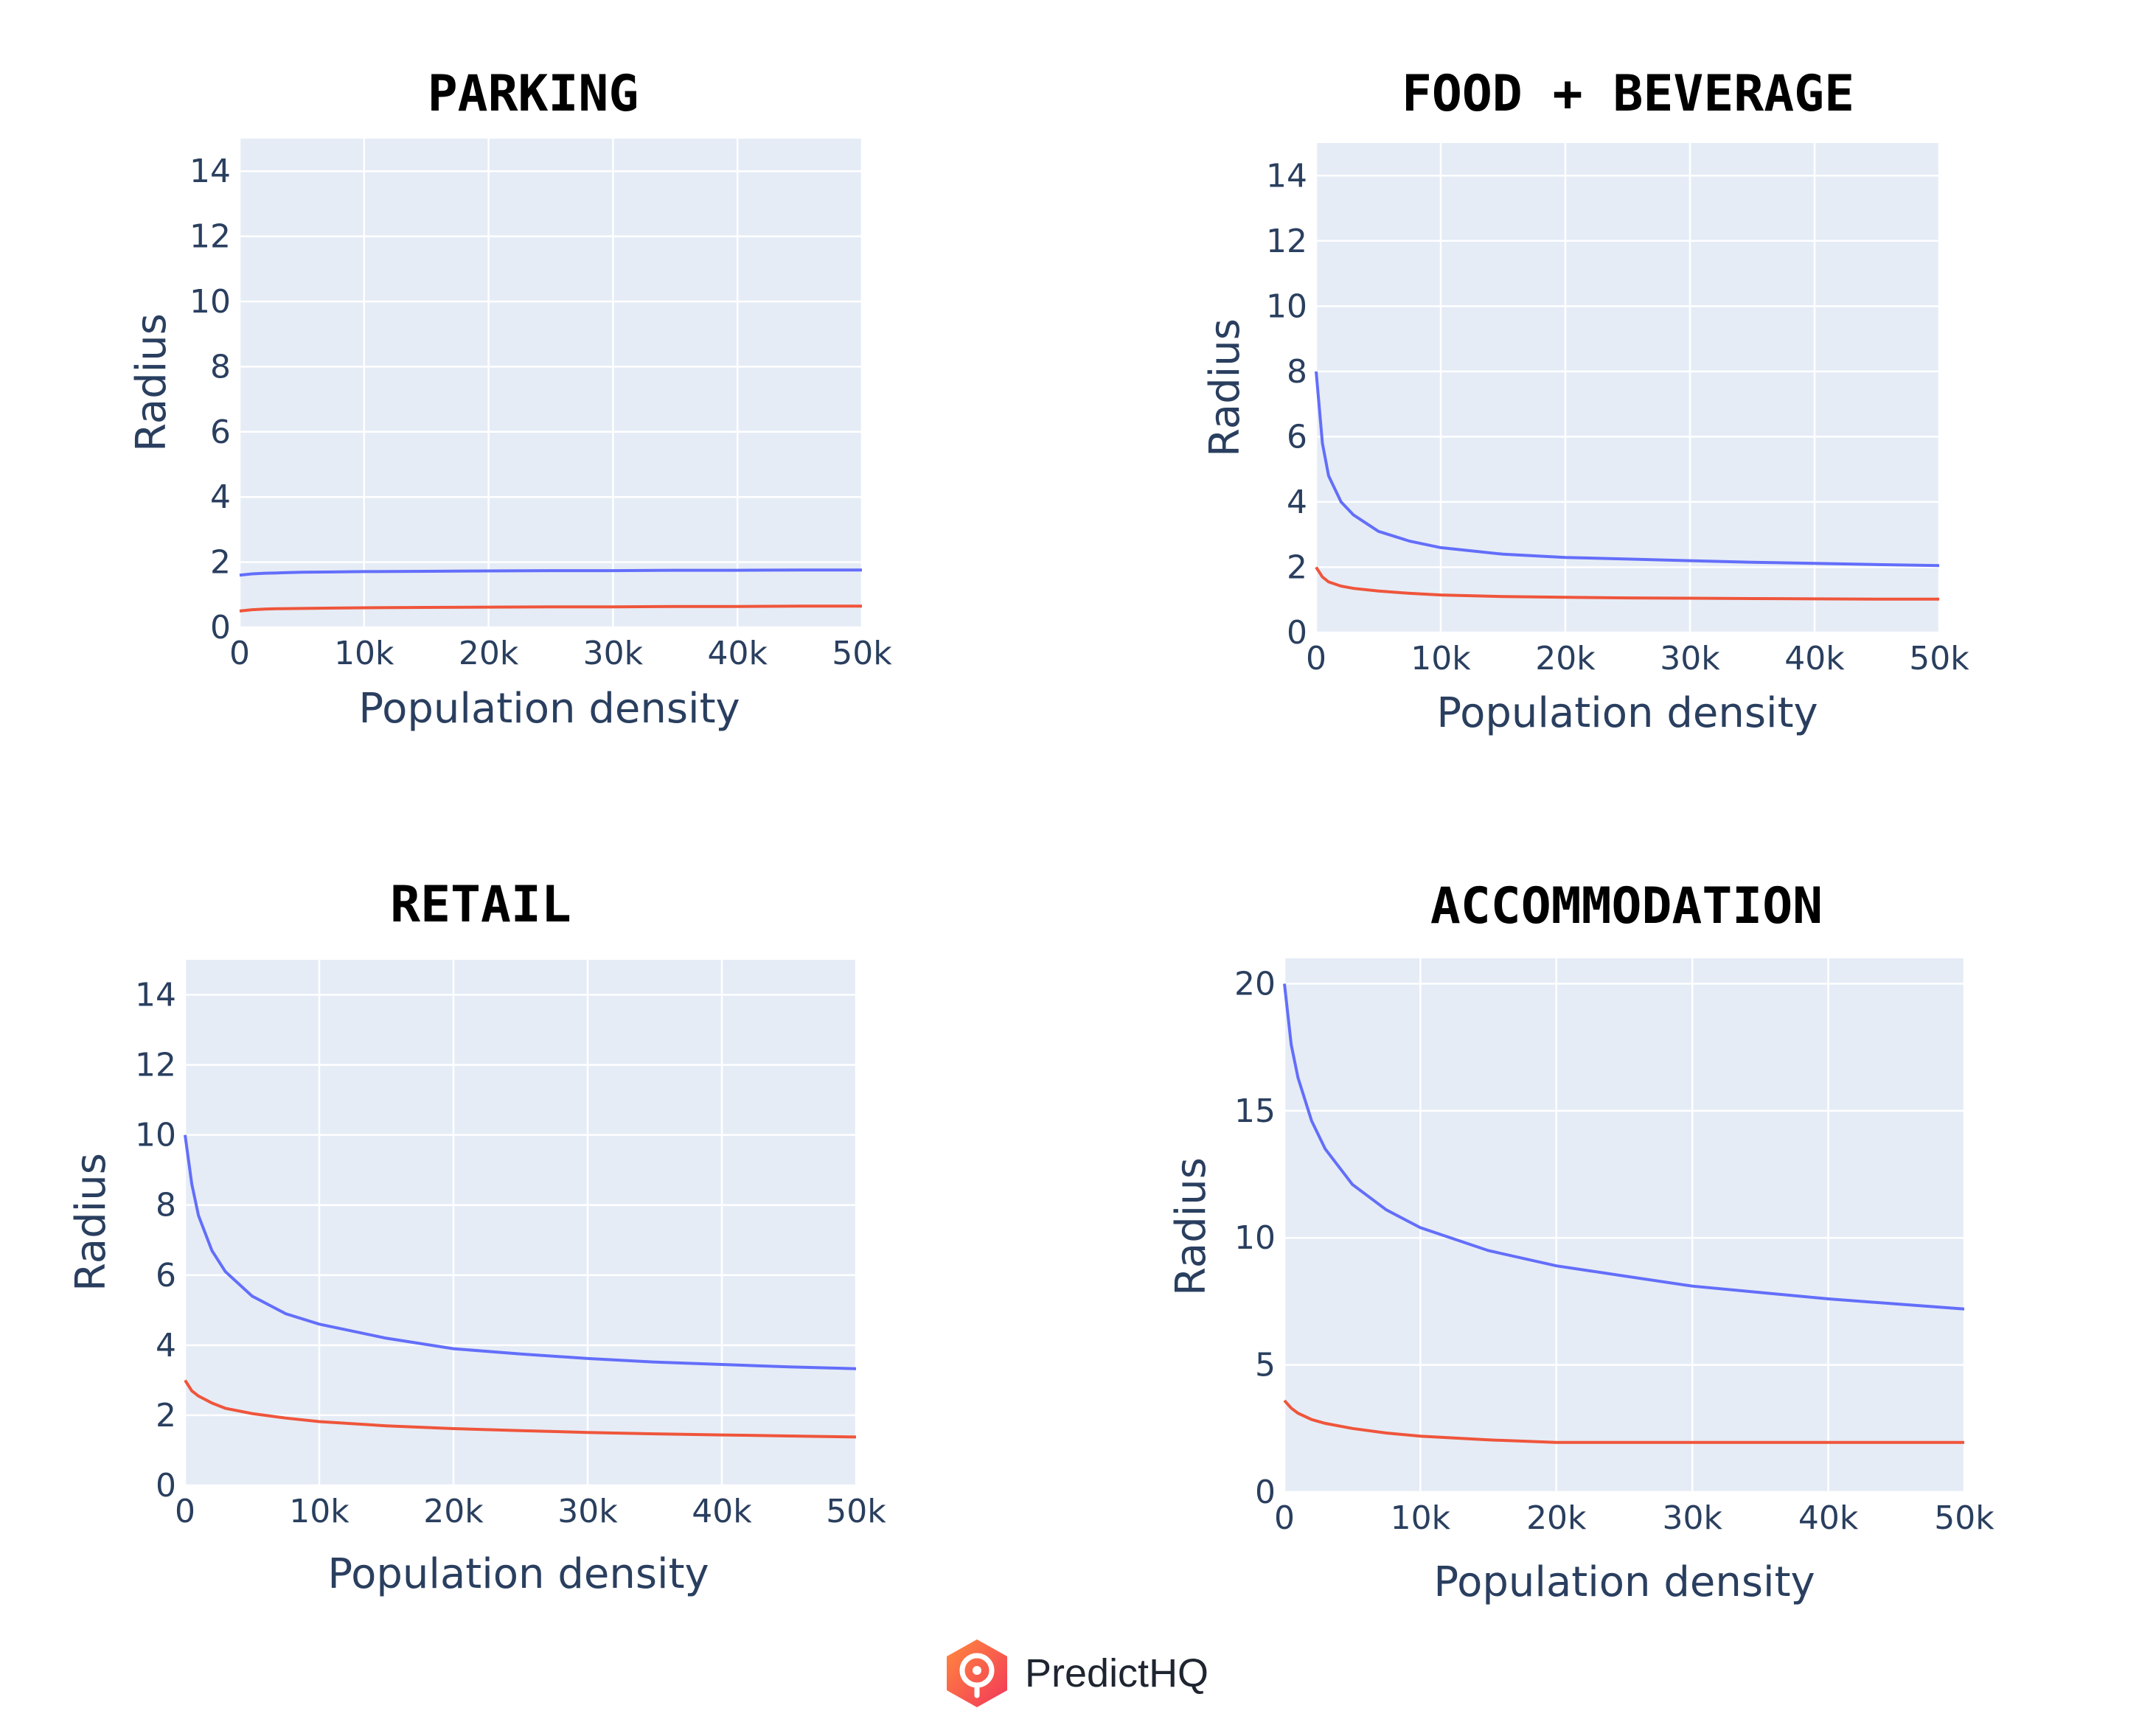  I want to click on y-ticks: 0 5 10 15 20, so click(1255, 1238).